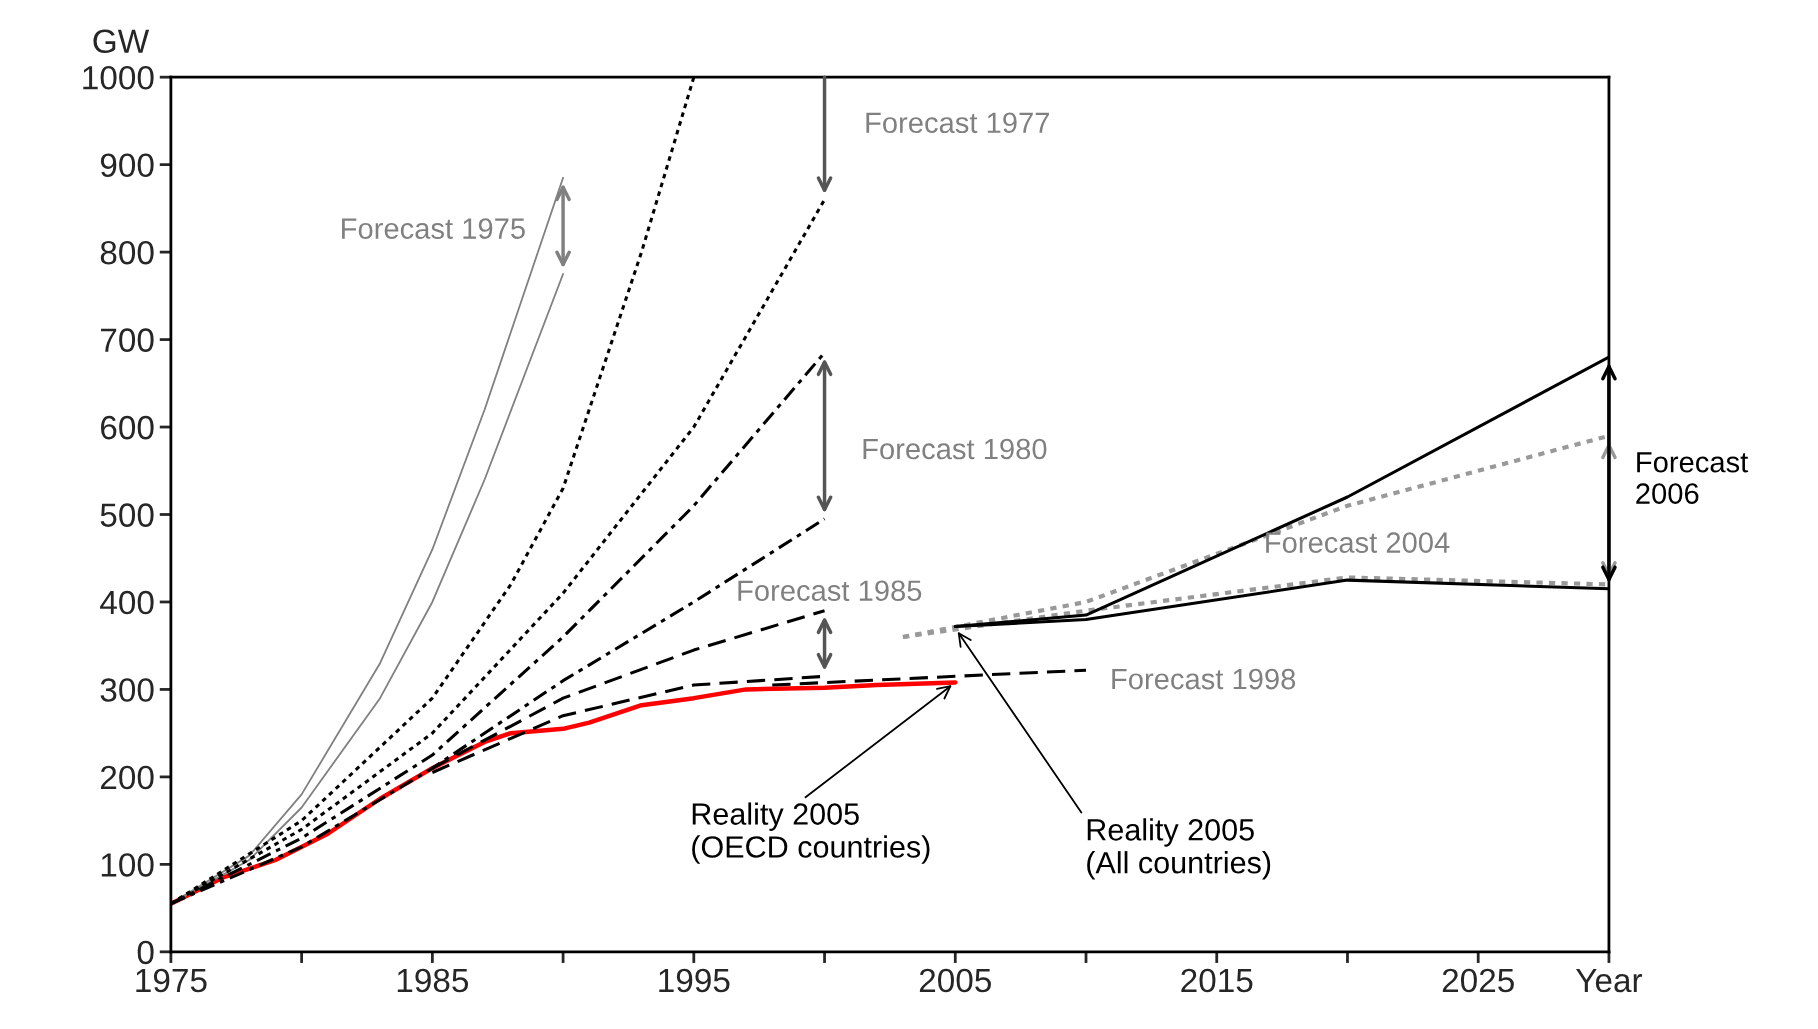 The height and width of the screenshot is (1029, 1818). I want to click on x-tick-label: 1975, so click(171, 980).